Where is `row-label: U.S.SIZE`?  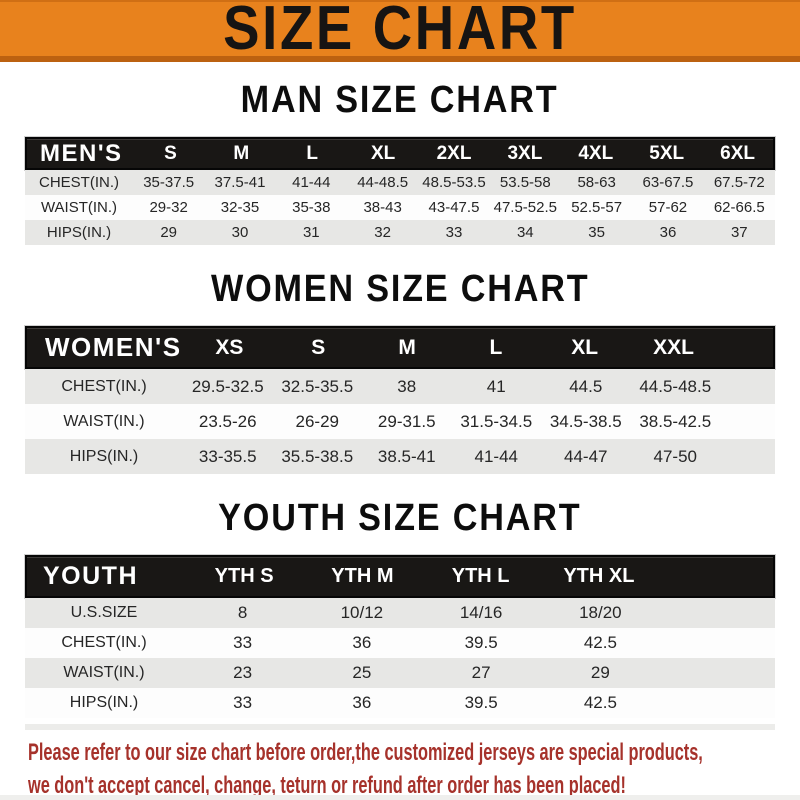 row-label: U.S.SIZE is located at coordinates (104, 612).